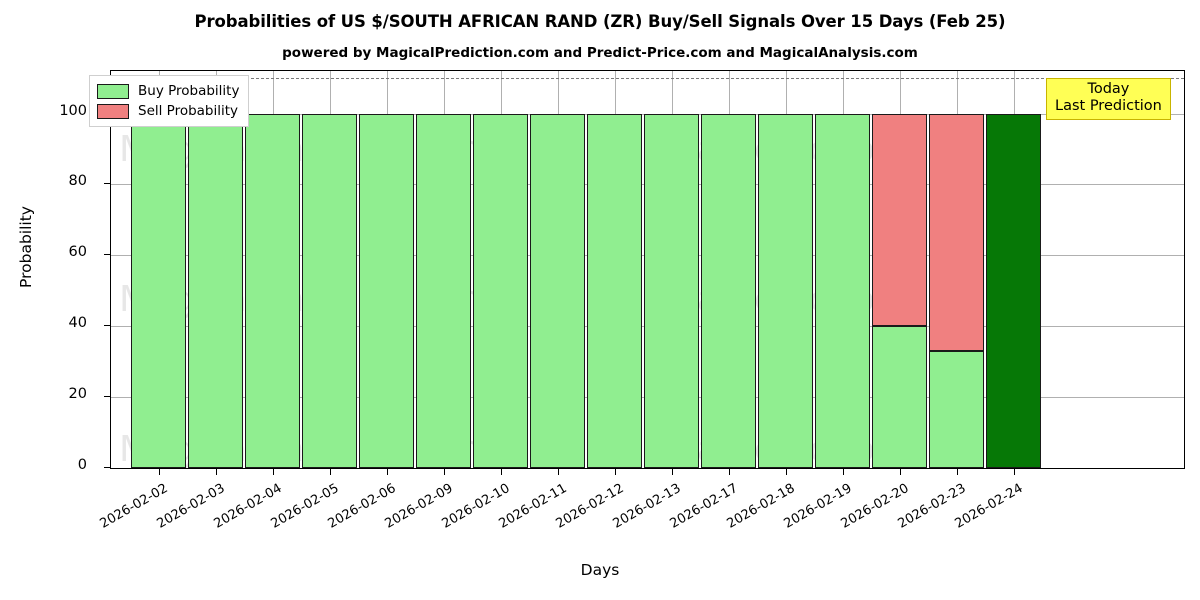 The width and height of the screenshot is (1200, 600). I want to click on legend-item: Buy Probability, so click(168, 91).